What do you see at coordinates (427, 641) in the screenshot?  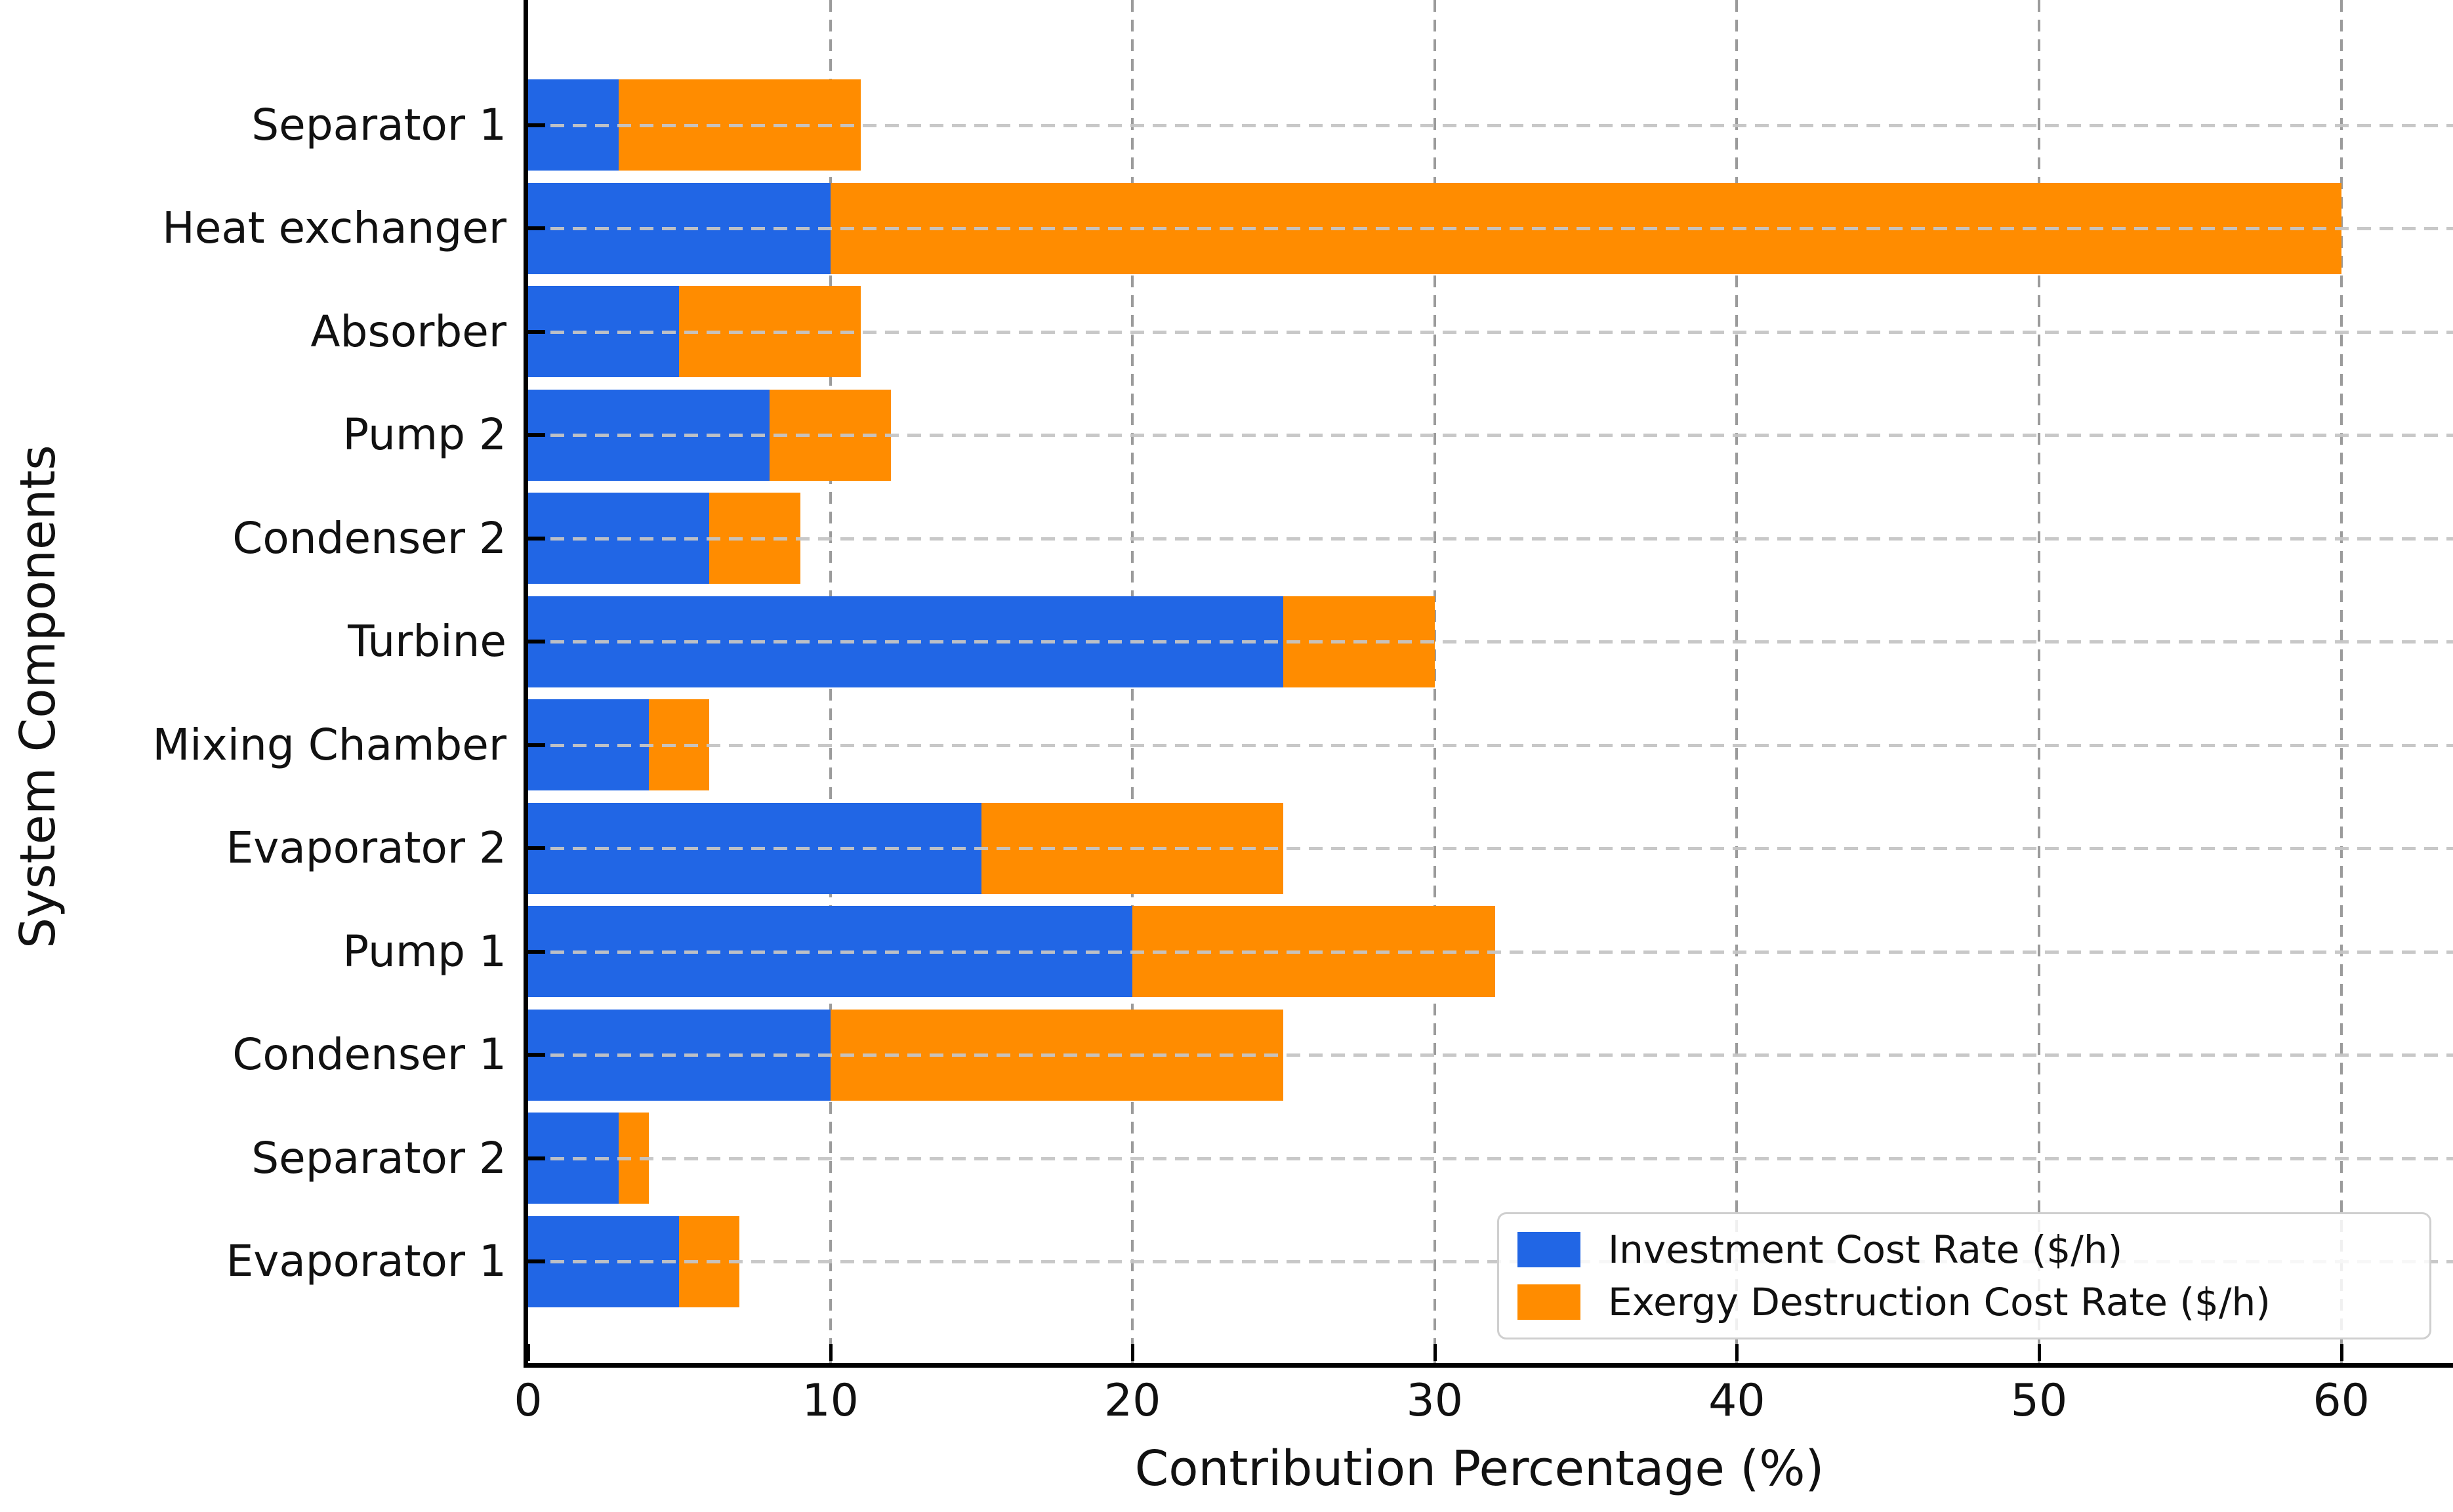 I see `y-tick-label-turbine: Turbine` at bounding box center [427, 641].